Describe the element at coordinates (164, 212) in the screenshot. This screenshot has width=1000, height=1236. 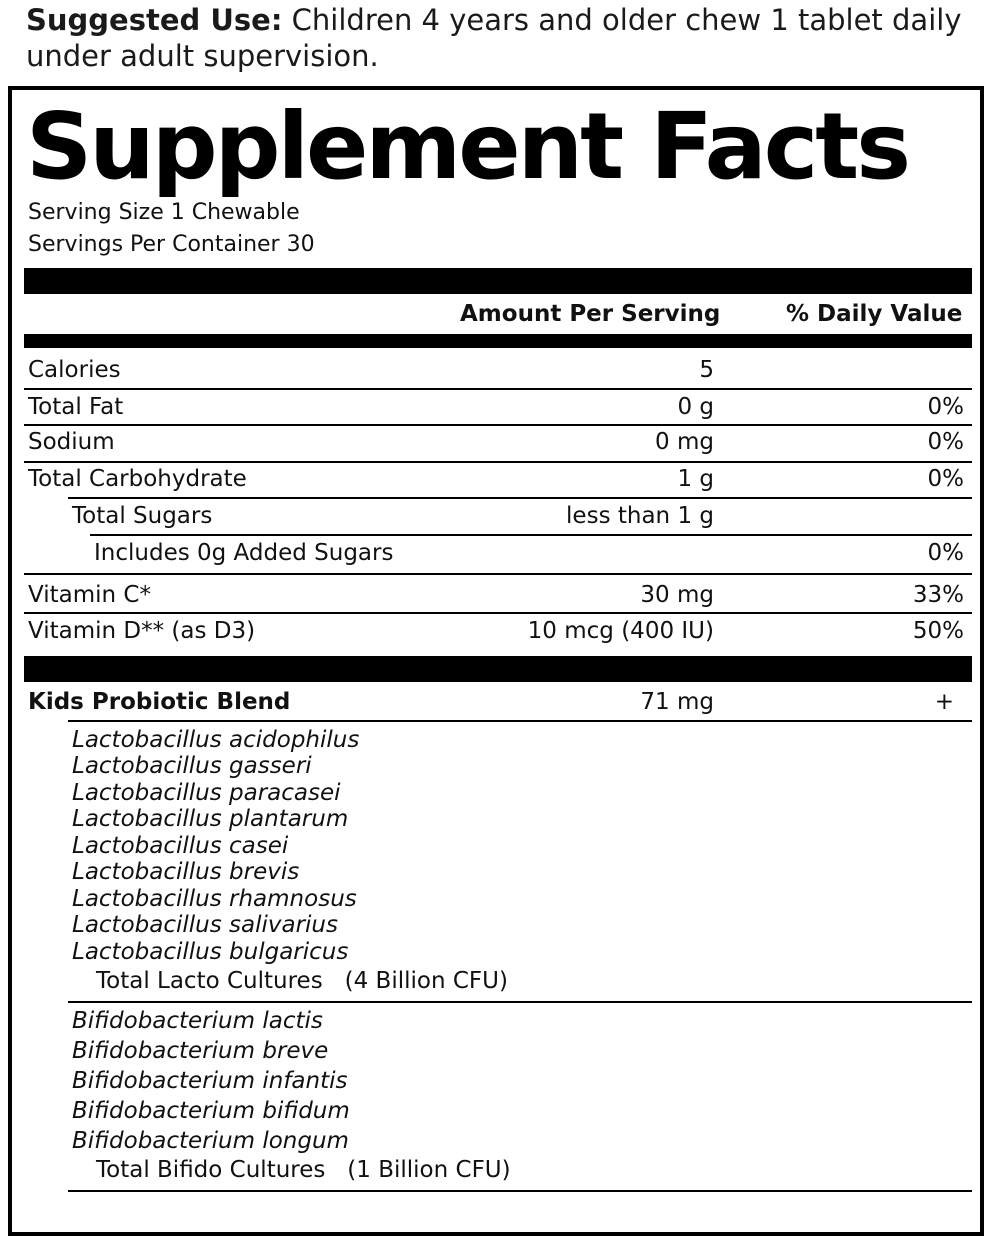
I see `serving-size: Serving Size 1 Chewable` at that location.